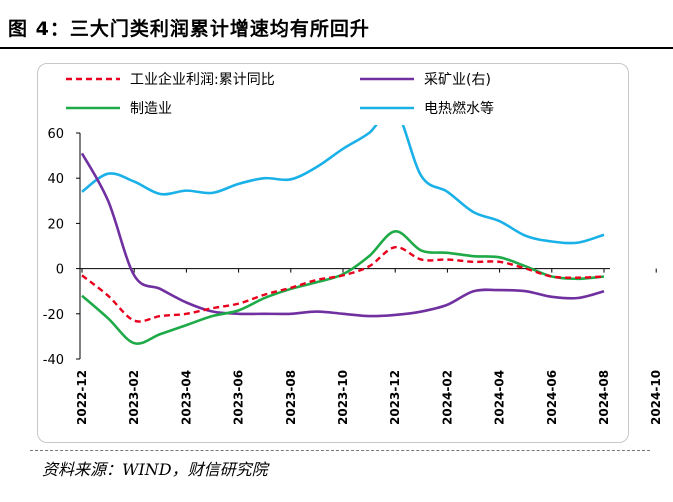 The image size is (673, 502). Describe the element at coordinates (82, 397) in the screenshot. I see `x-tick-label: 2022-12` at that location.